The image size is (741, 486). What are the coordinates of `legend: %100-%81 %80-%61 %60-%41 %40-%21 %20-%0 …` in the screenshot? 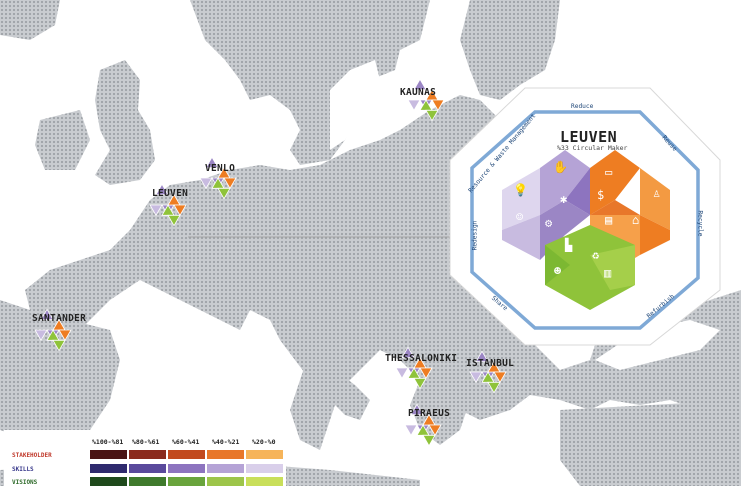 It's located at (145, 458).